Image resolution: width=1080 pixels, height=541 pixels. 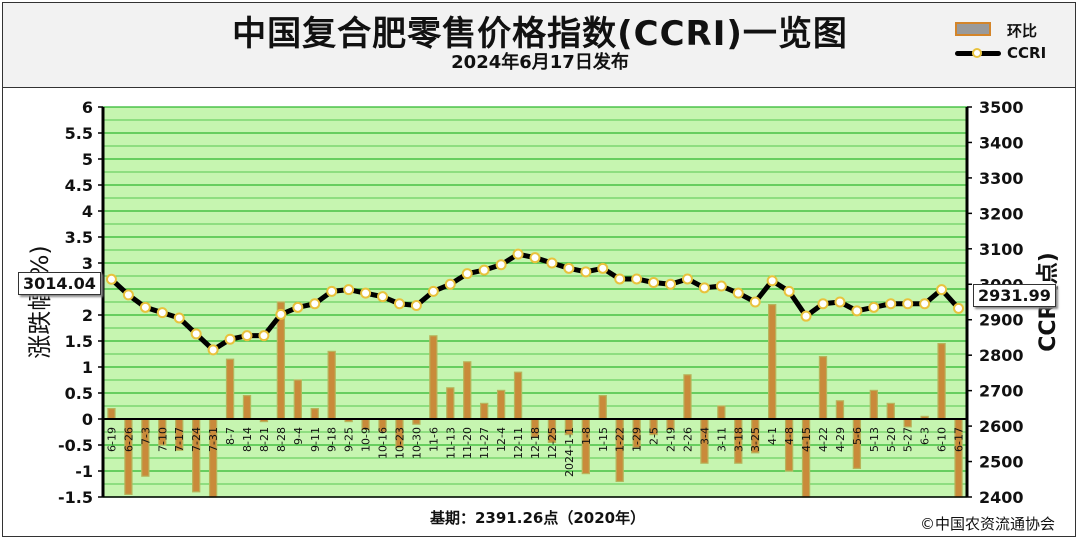 I want to click on left-axis-title: 涨跌幅(%), so click(x=40, y=302).